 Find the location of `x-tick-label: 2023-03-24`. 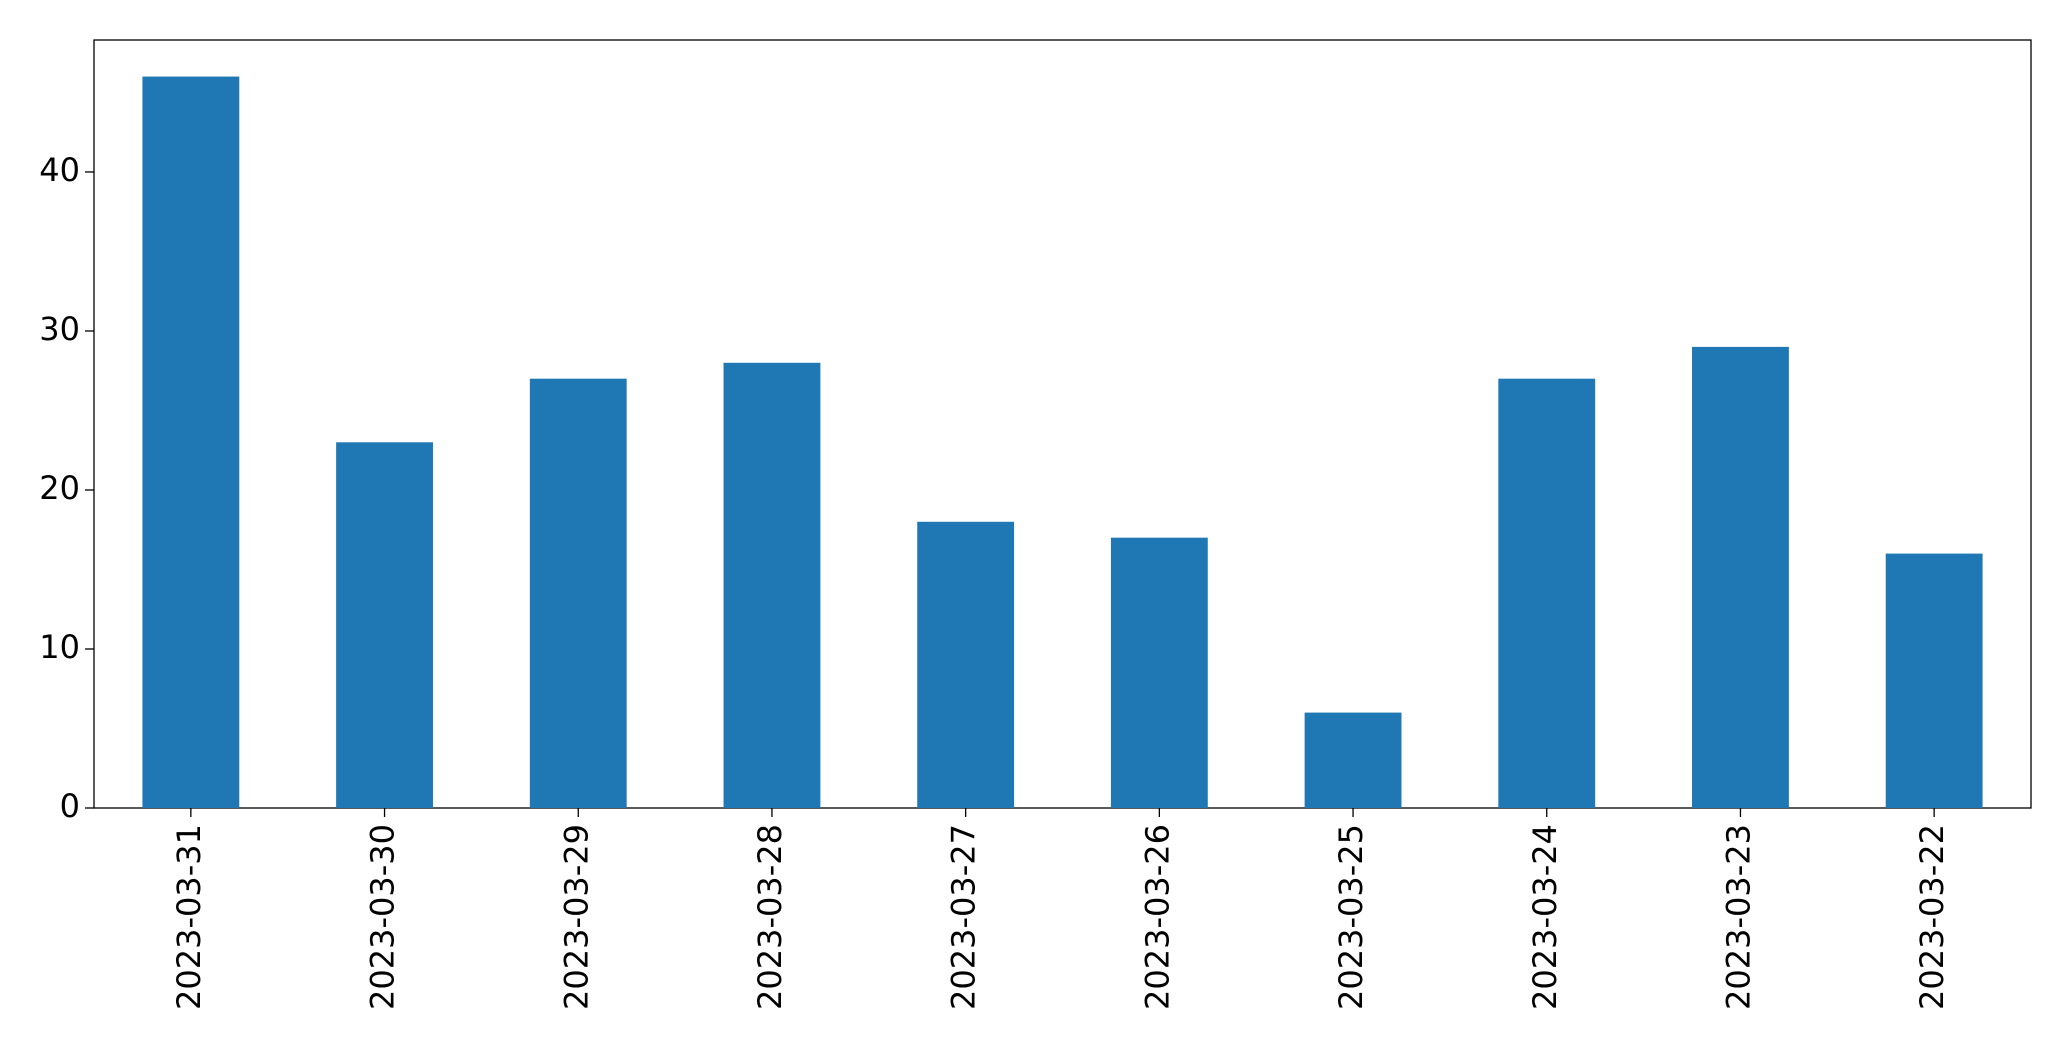

x-tick-label: 2023-03-24 is located at coordinates (1545, 917).